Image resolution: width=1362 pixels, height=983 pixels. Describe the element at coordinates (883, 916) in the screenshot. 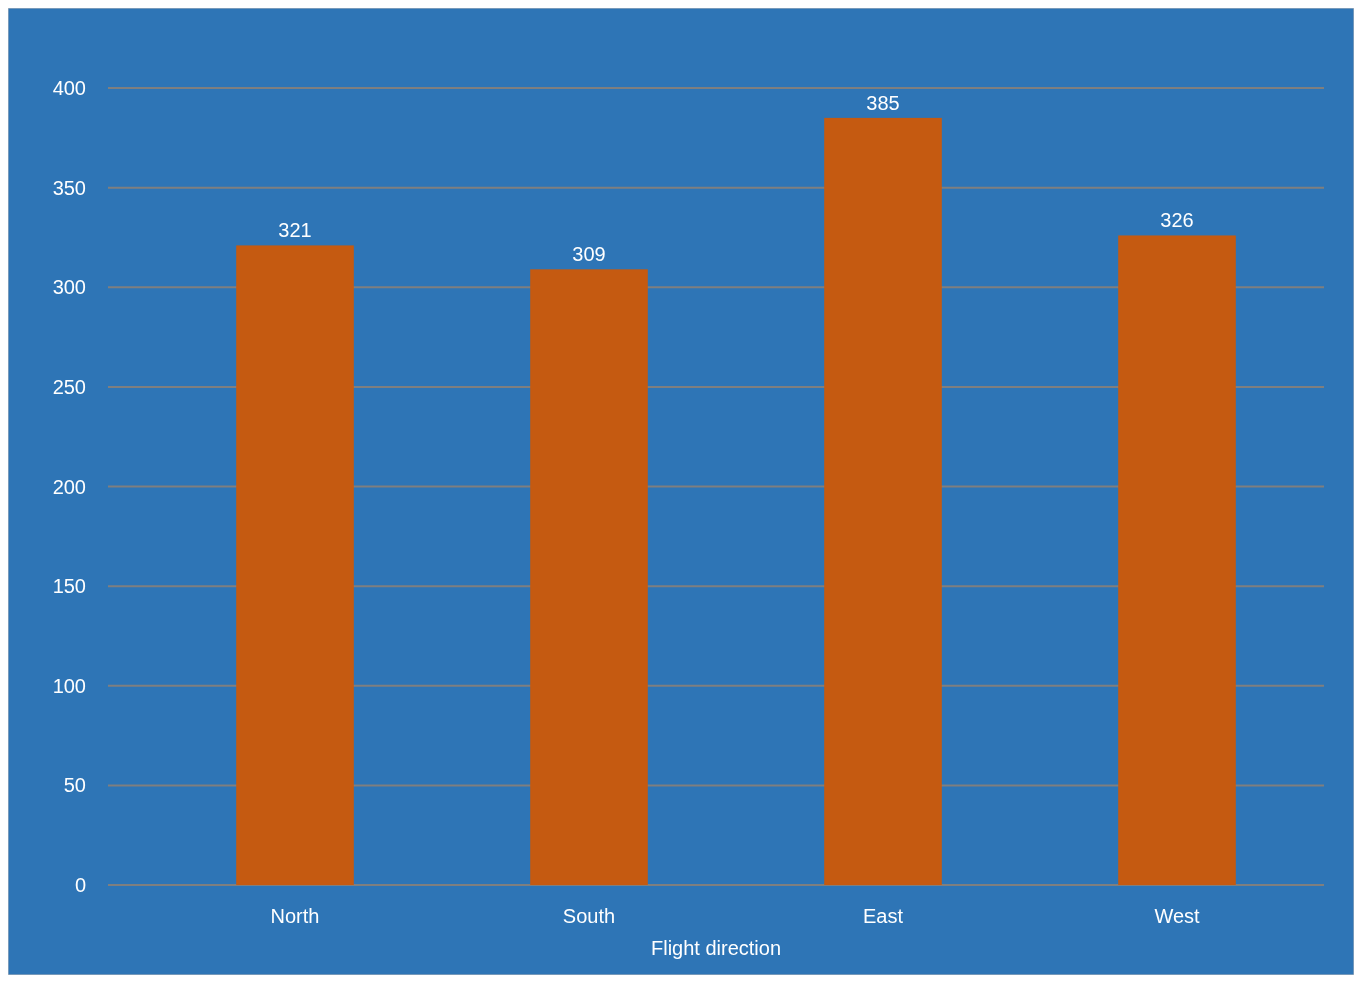

I see `x-tick-label: East` at that location.